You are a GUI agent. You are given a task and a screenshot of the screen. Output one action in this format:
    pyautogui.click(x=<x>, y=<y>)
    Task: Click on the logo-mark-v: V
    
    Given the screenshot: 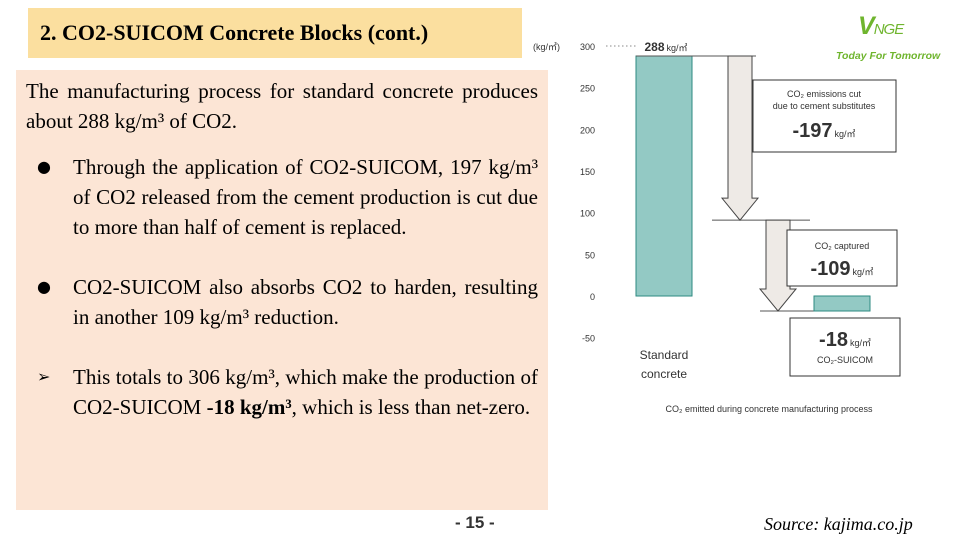 What is the action you would take?
    pyautogui.click(x=866, y=26)
    